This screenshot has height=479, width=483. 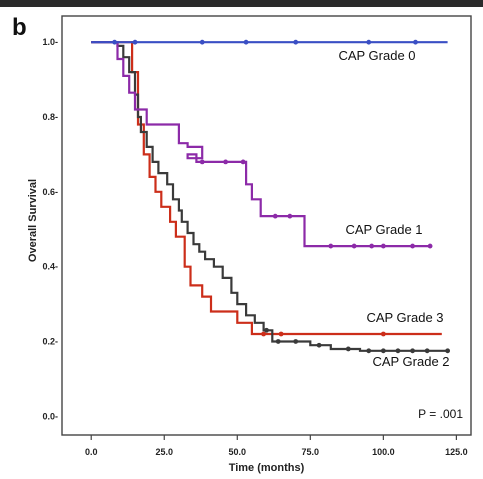 I want to click on x-tick-label: 50.0, so click(x=238, y=452).